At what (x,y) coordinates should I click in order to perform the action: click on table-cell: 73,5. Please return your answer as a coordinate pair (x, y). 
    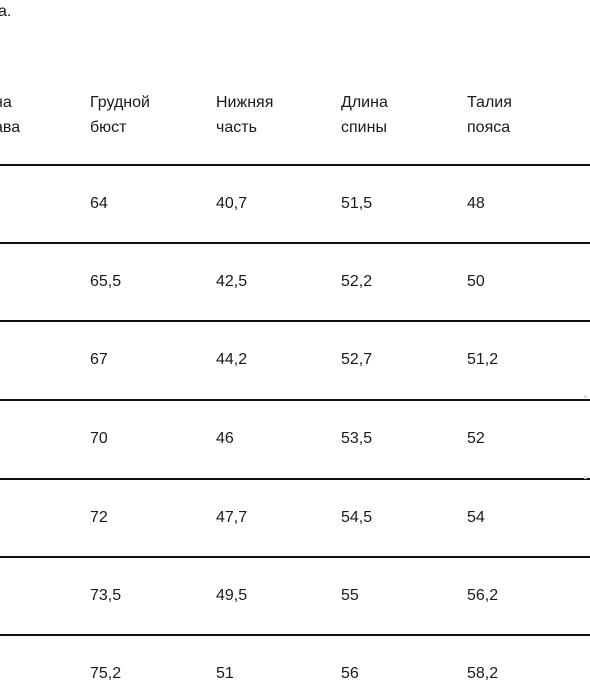
    Looking at the image, I should click on (106, 595).